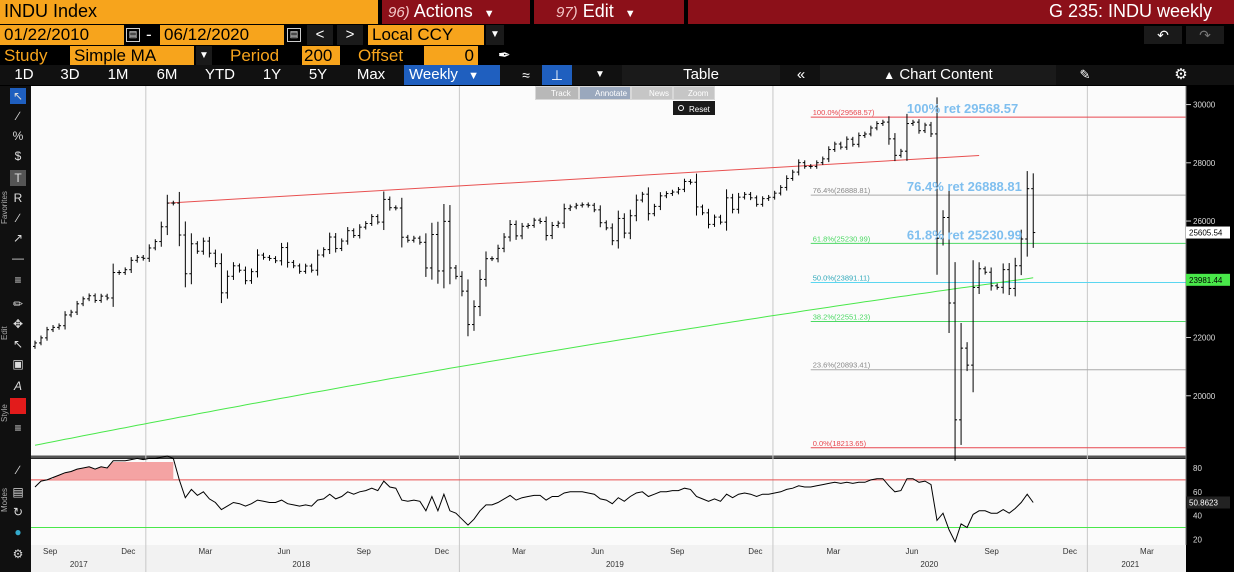 Image resolution: width=1234 pixels, height=572 pixels. Describe the element at coordinates (18, 304) in the screenshot. I see `pencil-icon: ✏` at that location.